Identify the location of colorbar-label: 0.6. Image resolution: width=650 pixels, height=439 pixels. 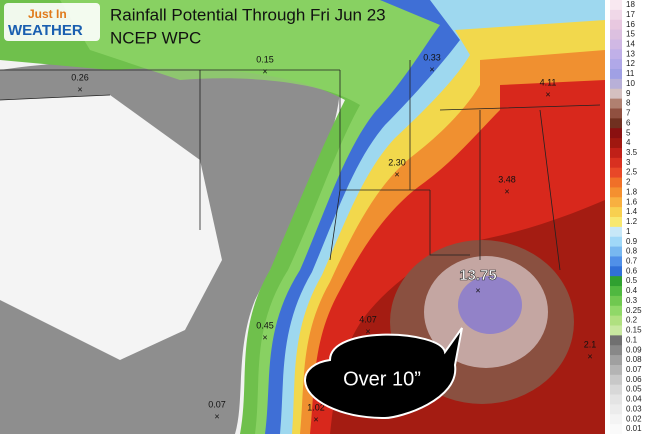
(632, 270).